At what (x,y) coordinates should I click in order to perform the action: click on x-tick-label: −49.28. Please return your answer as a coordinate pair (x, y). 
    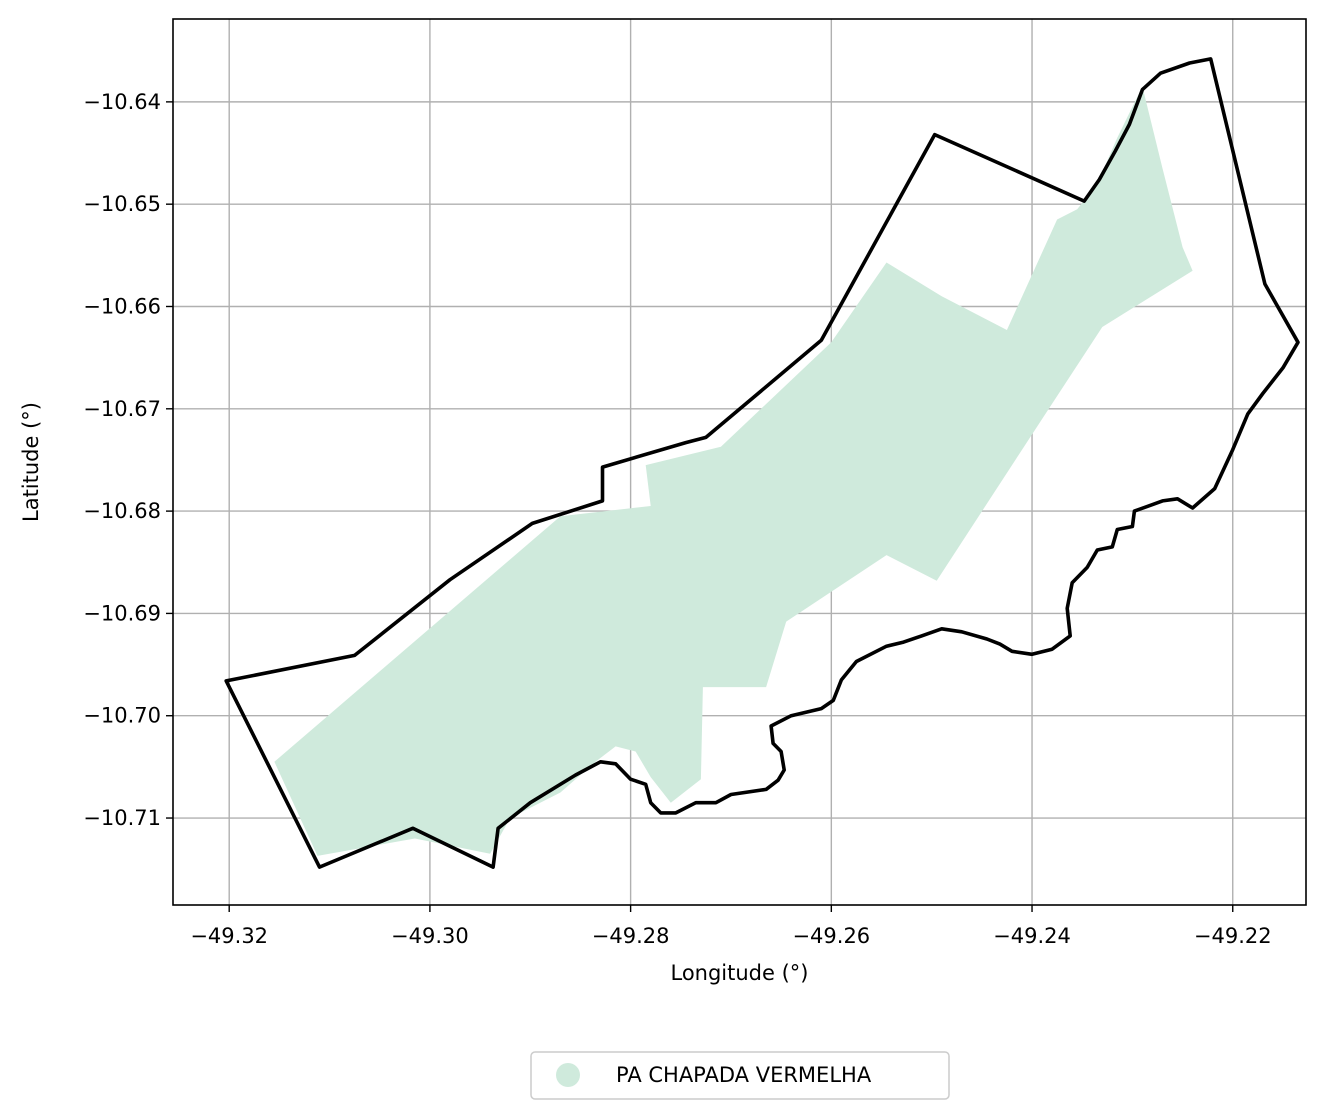
    Looking at the image, I should click on (631, 936).